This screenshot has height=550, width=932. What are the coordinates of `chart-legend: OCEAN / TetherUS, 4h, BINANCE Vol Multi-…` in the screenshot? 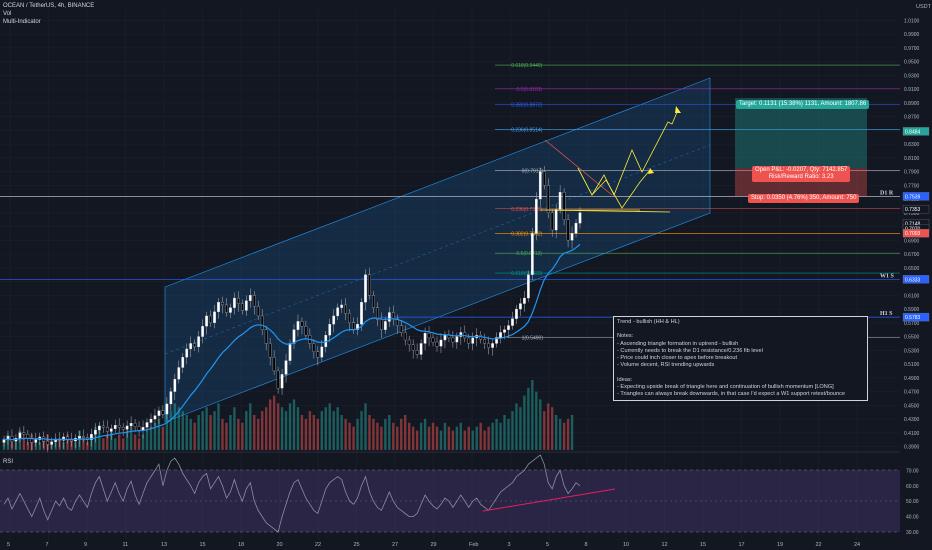 It's located at (48, 14).